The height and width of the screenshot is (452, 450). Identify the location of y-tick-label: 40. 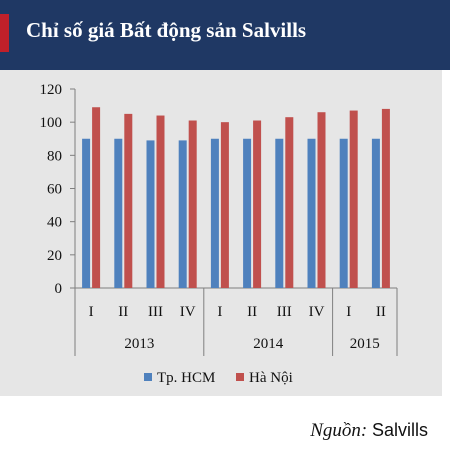
(54, 223).